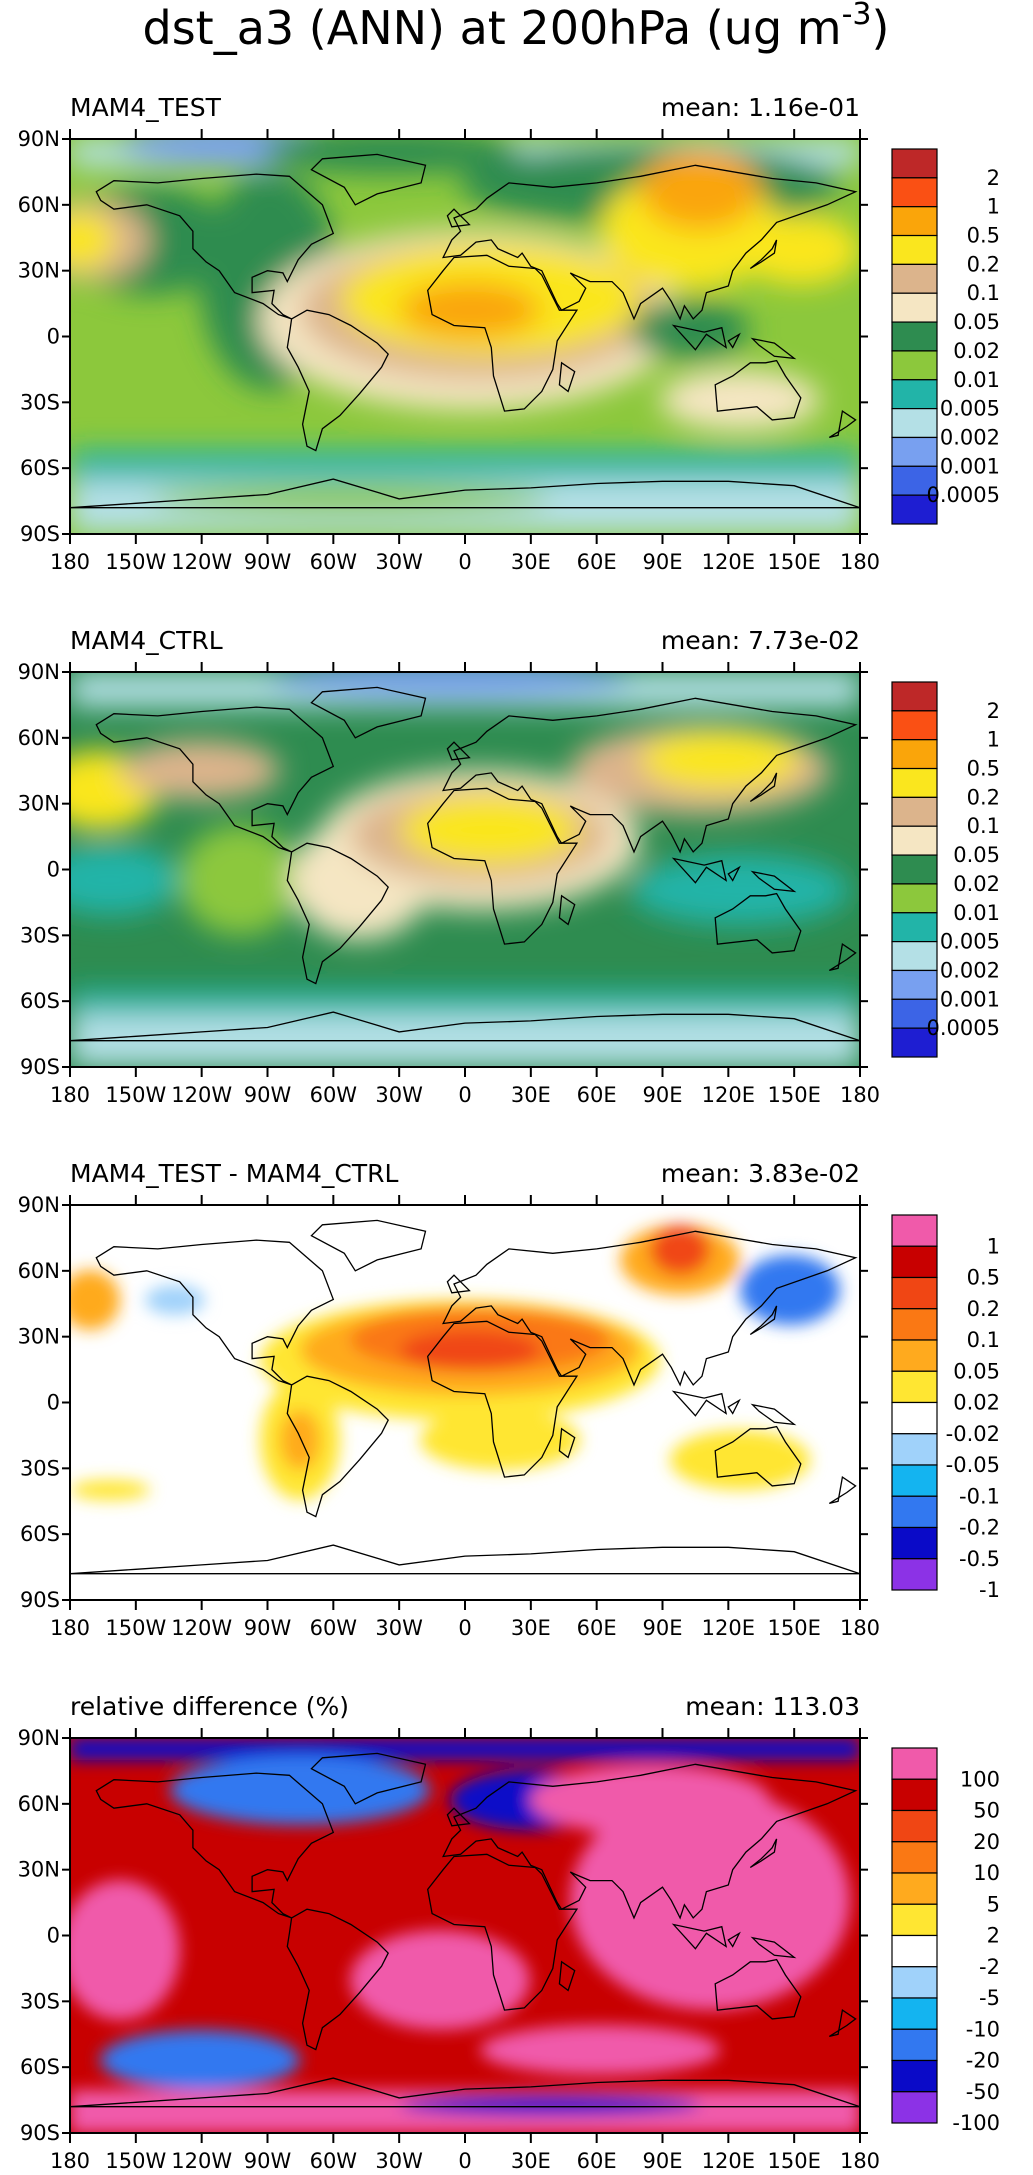  Describe the element at coordinates (516, 27) in the screenshot. I see `figure-title: dst_a3 (ANN) at 200hPa (ug m-3)` at that location.